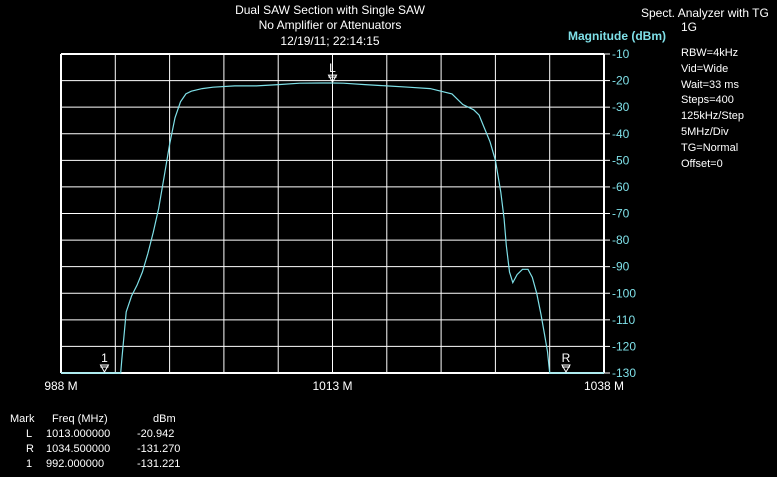 The image size is (777, 477). Describe the element at coordinates (566, 358) in the screenshot. I see `marker-label: R` at that location.